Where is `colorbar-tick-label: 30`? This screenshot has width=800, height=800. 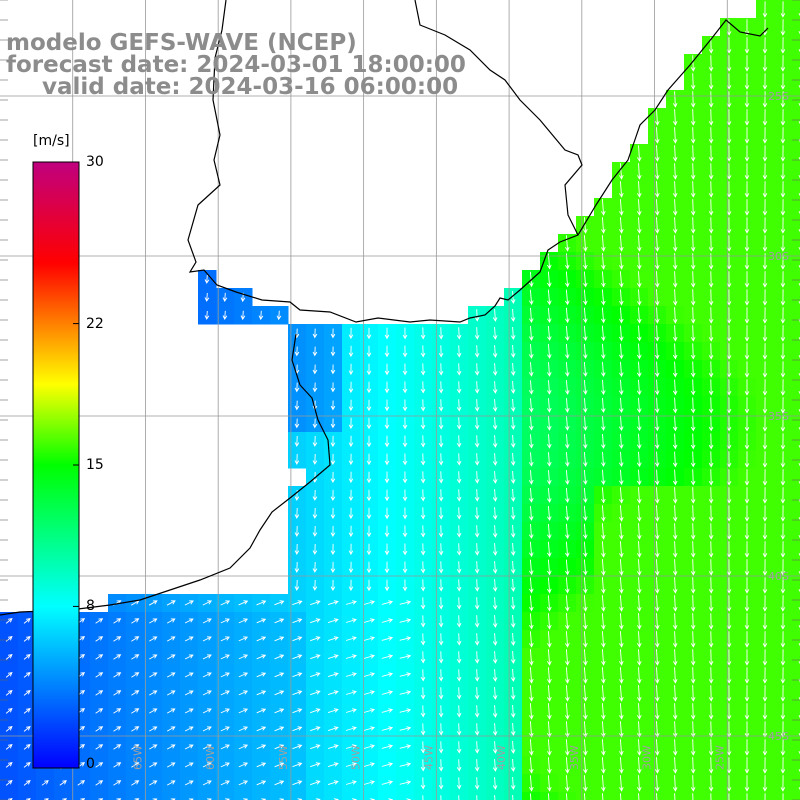 colorbar-tick-label: 30 is located at coordinates (95, 162).